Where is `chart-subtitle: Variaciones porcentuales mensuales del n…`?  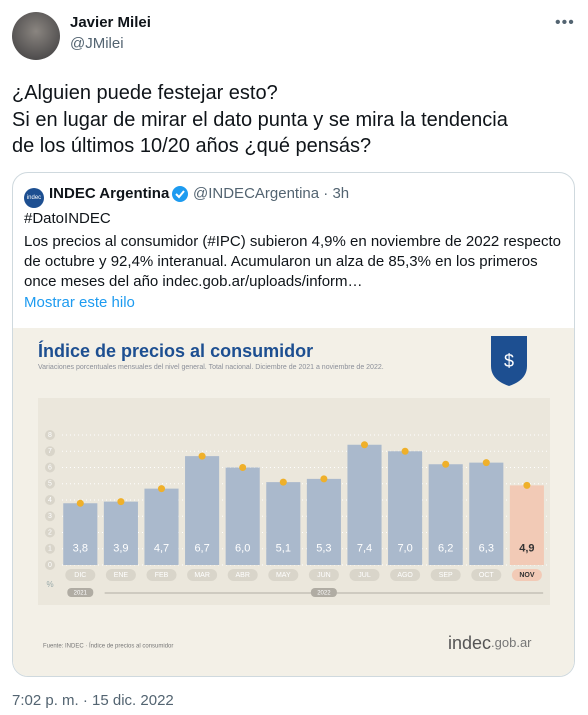 chart-subtitle: Variaciones porcentuales mensuales del n… is located at coordinates (211, 367).